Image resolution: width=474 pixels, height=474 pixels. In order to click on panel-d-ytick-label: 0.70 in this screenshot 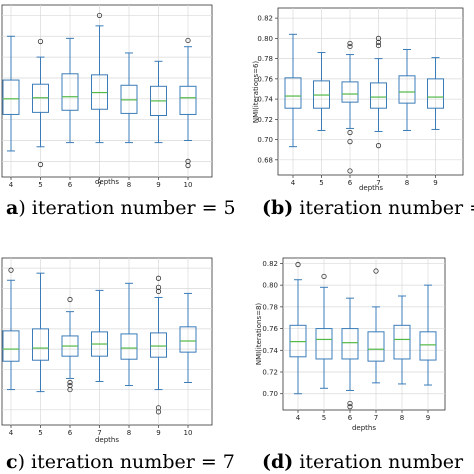, I will do `click(270, 394)`.